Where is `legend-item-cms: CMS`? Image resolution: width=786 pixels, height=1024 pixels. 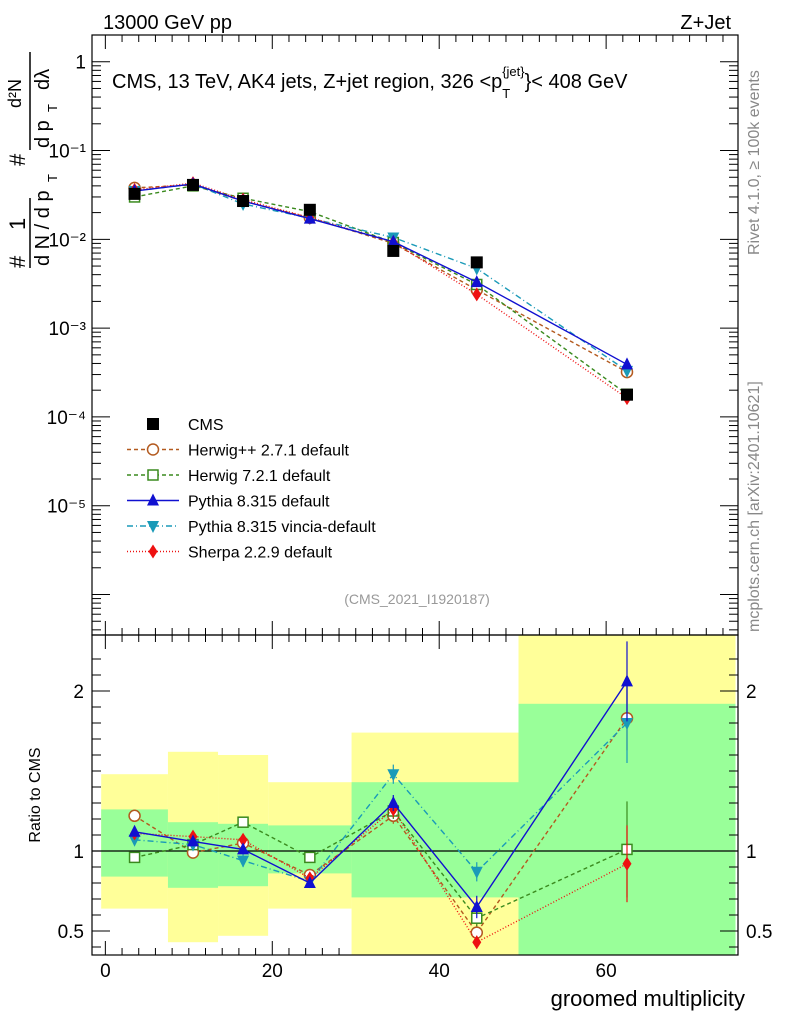
legend-item-cms: CMS is located at coordinates (185, 425).